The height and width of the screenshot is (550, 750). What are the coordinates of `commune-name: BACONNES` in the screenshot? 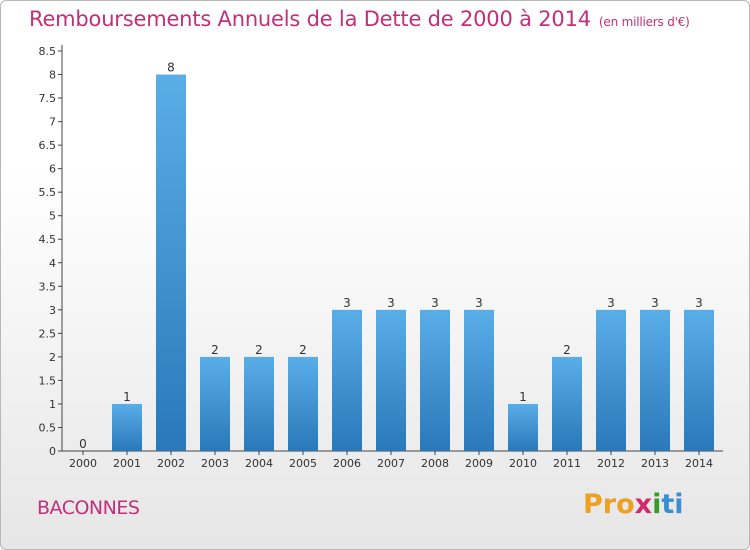 It's located at (88, 508).